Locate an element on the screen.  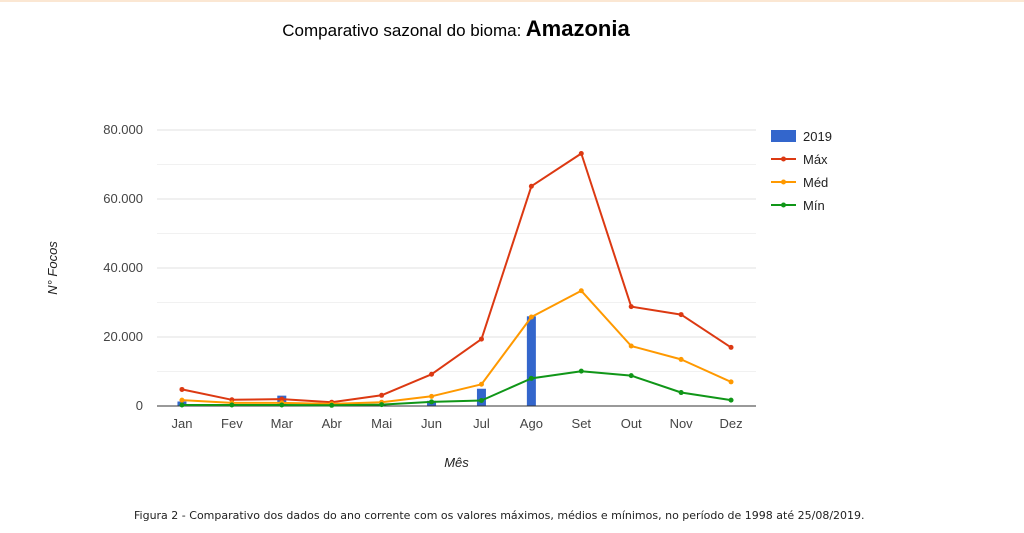
series-med is located at coordinates (456, 347).